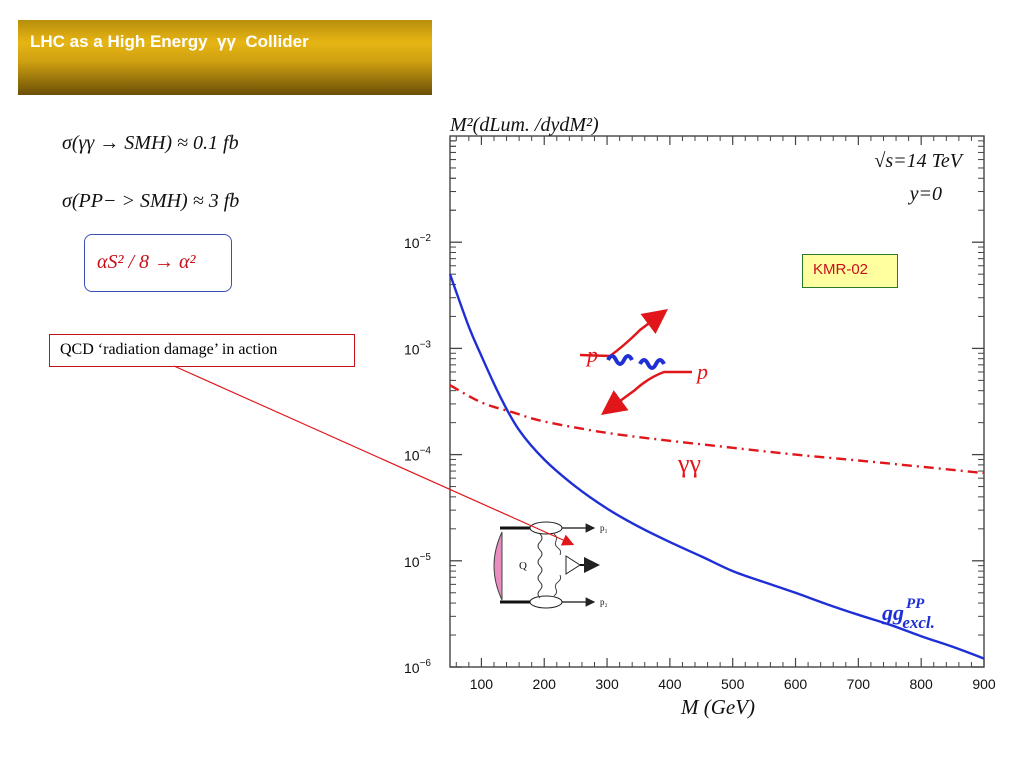 The height and width of the screenshot is (768, 1024). Describe the element at coordinates (717, 707) in the screenshot. I see `x-axis-label: M (GeV)` at that location.